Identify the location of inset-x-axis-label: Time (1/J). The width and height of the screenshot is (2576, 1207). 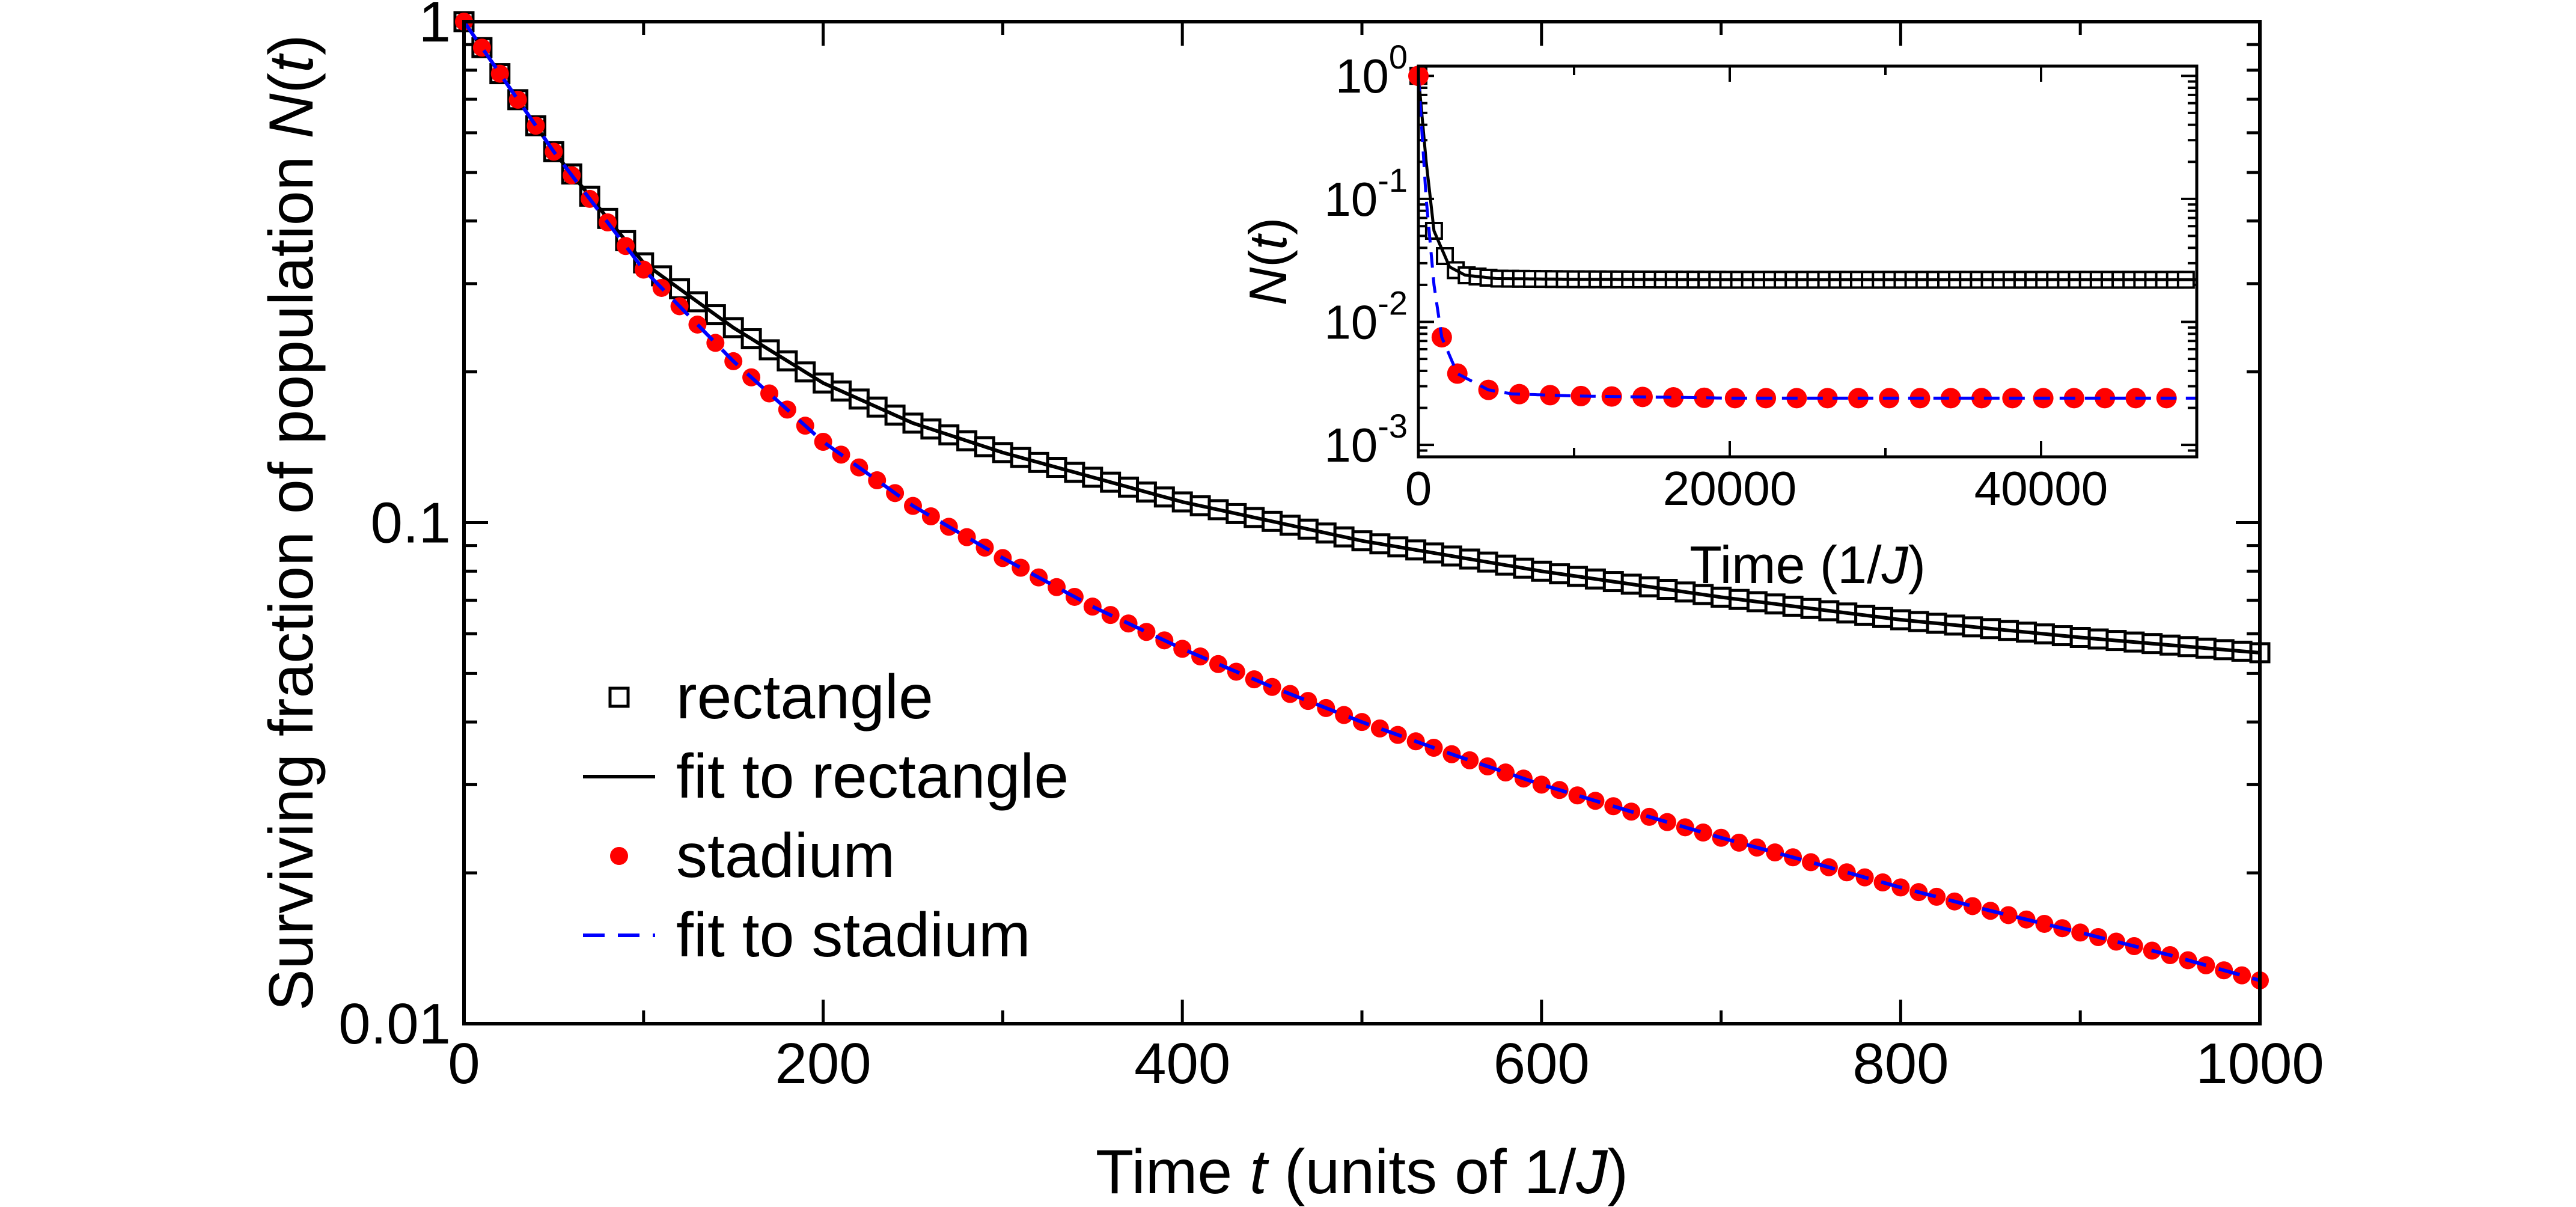
(1807, 564).